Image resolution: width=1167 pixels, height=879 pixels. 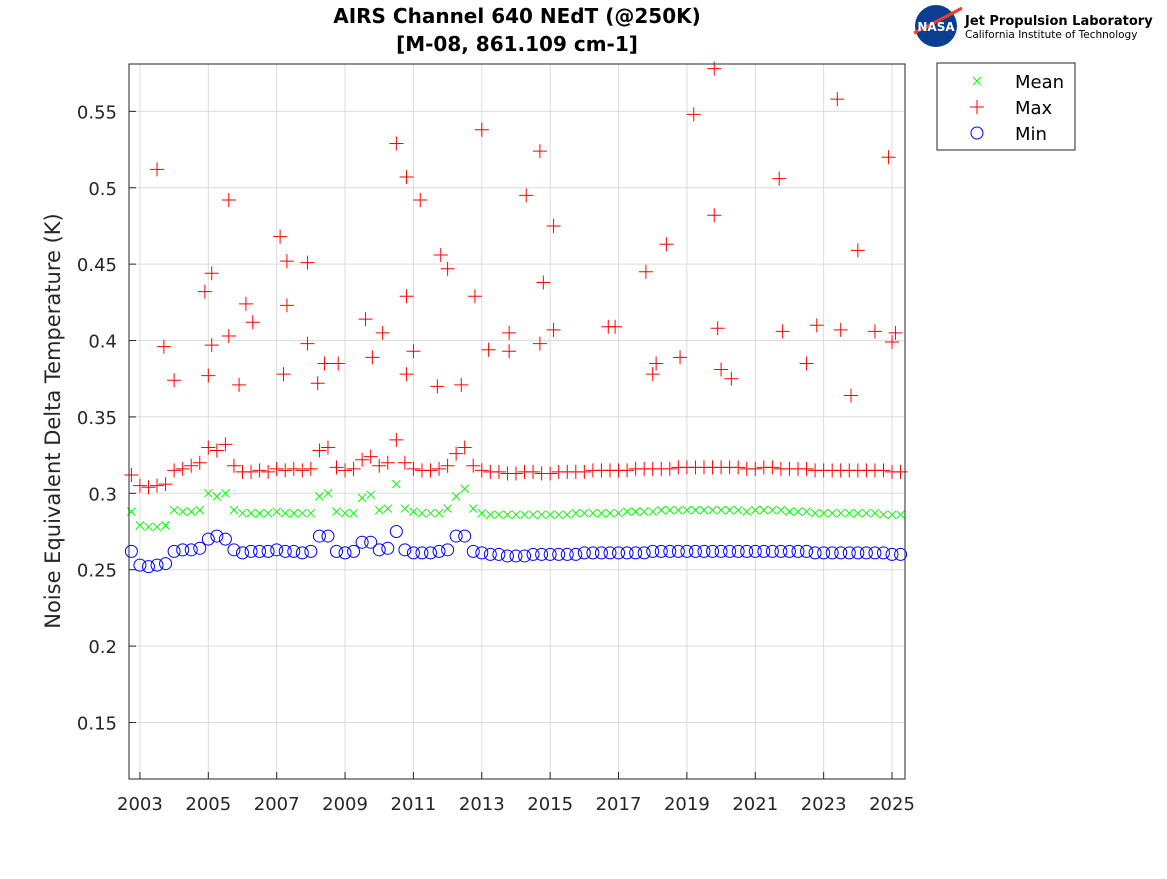 I want to click on jpl-name: Jet Propulsion Laboratory, so click(x=1058, y=21).